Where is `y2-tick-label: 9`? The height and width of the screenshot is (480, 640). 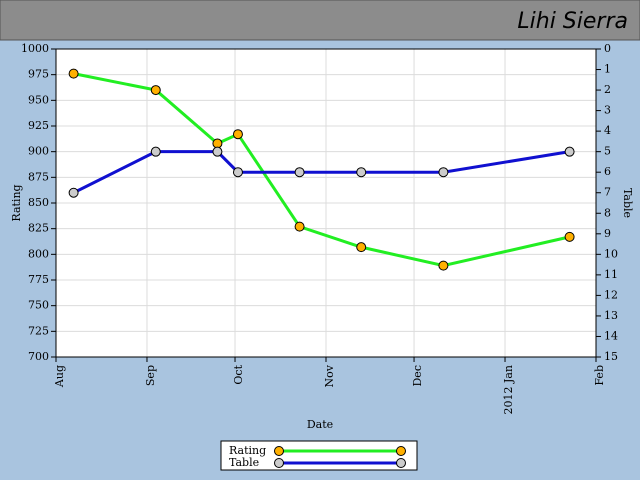
y2-tick-label: 9 is located at coordinates (607, 233).